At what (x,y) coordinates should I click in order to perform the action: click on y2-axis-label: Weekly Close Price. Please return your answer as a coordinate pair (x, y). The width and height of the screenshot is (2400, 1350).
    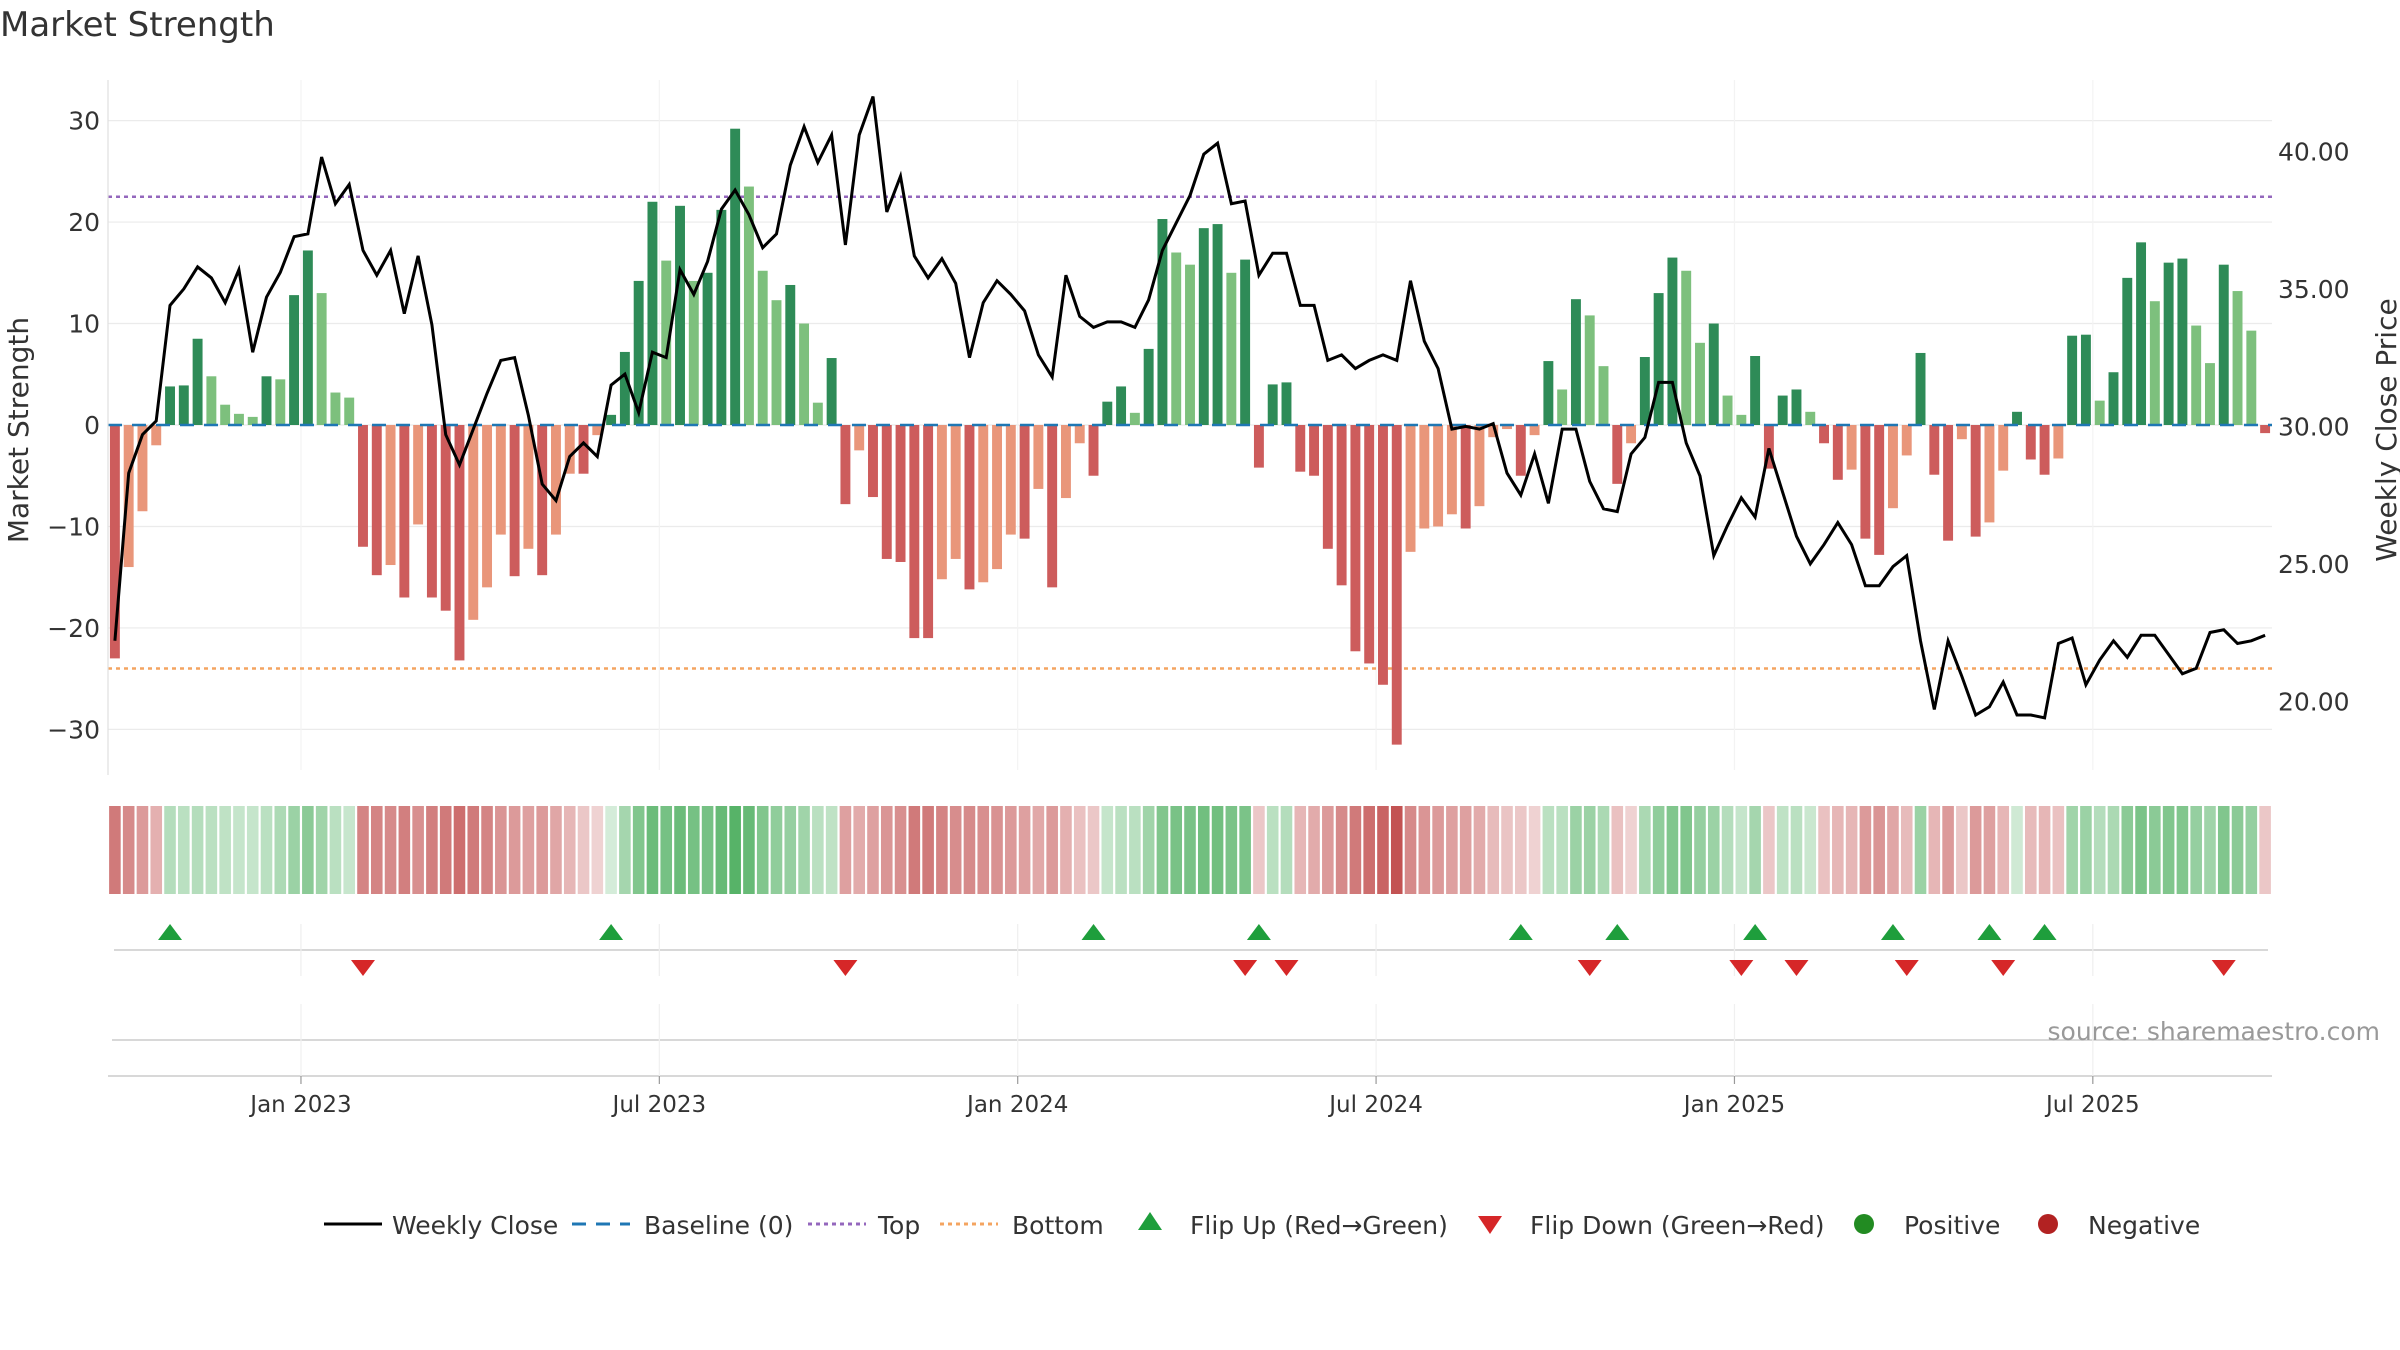
    Looking at the image, I should click on (2385, 429).